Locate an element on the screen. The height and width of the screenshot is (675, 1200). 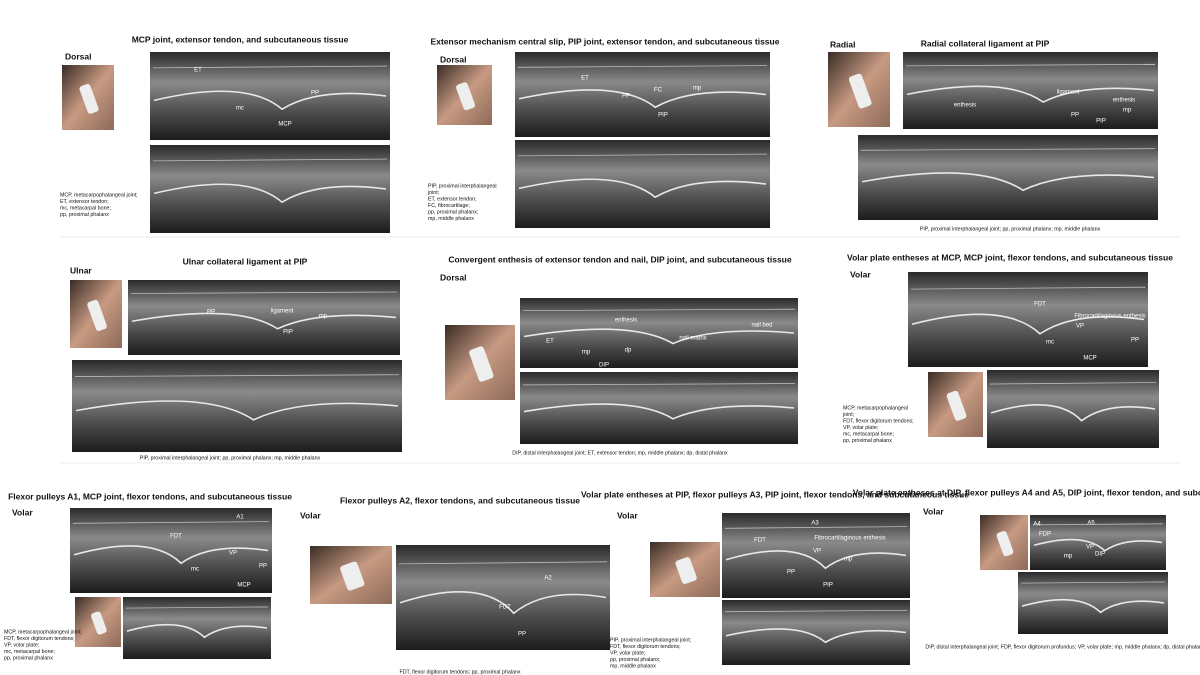
structure-label: ligament is located at coordinates (282, 312).